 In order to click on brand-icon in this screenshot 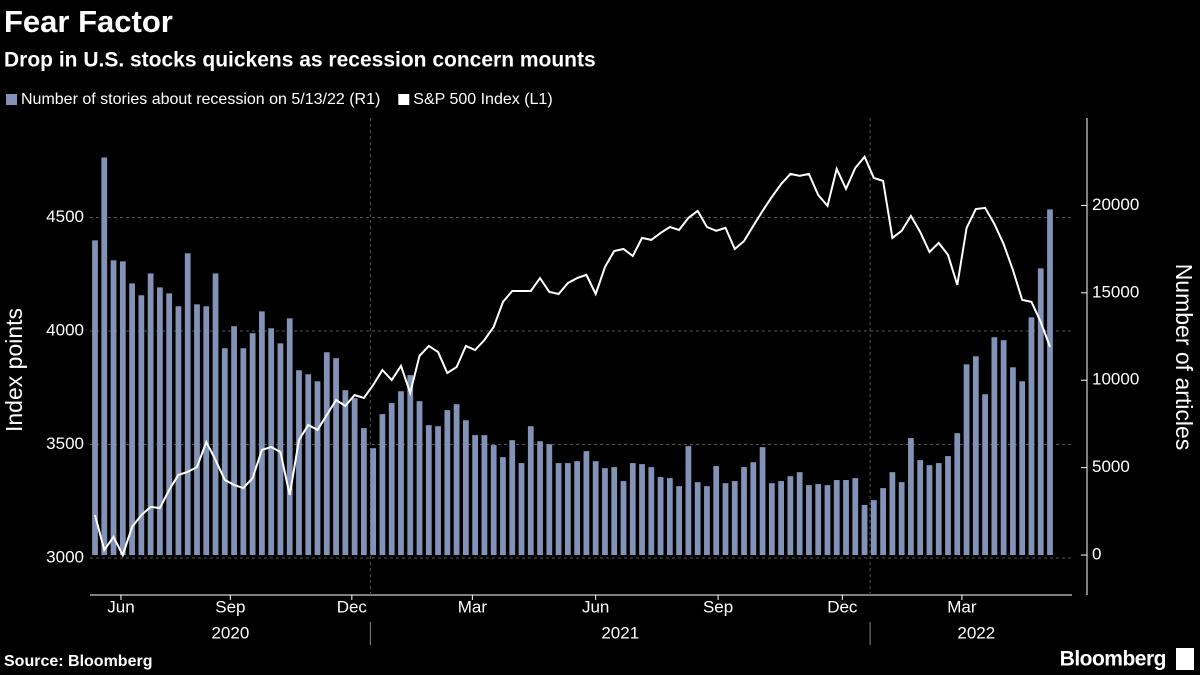, I will do `click(1185, 659)`.